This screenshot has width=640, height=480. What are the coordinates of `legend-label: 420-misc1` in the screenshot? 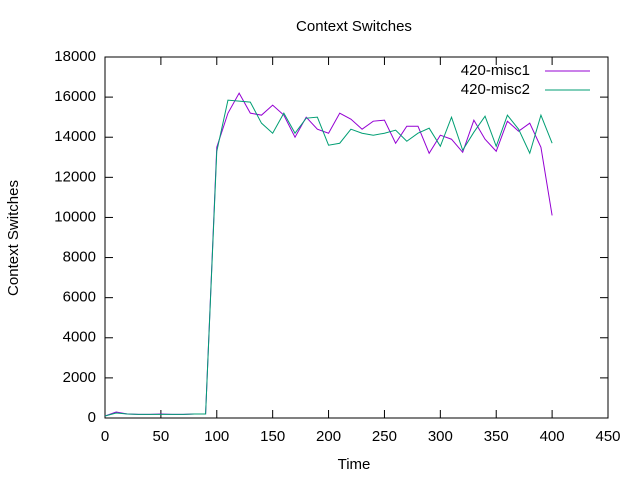 It's located at (495, 70).